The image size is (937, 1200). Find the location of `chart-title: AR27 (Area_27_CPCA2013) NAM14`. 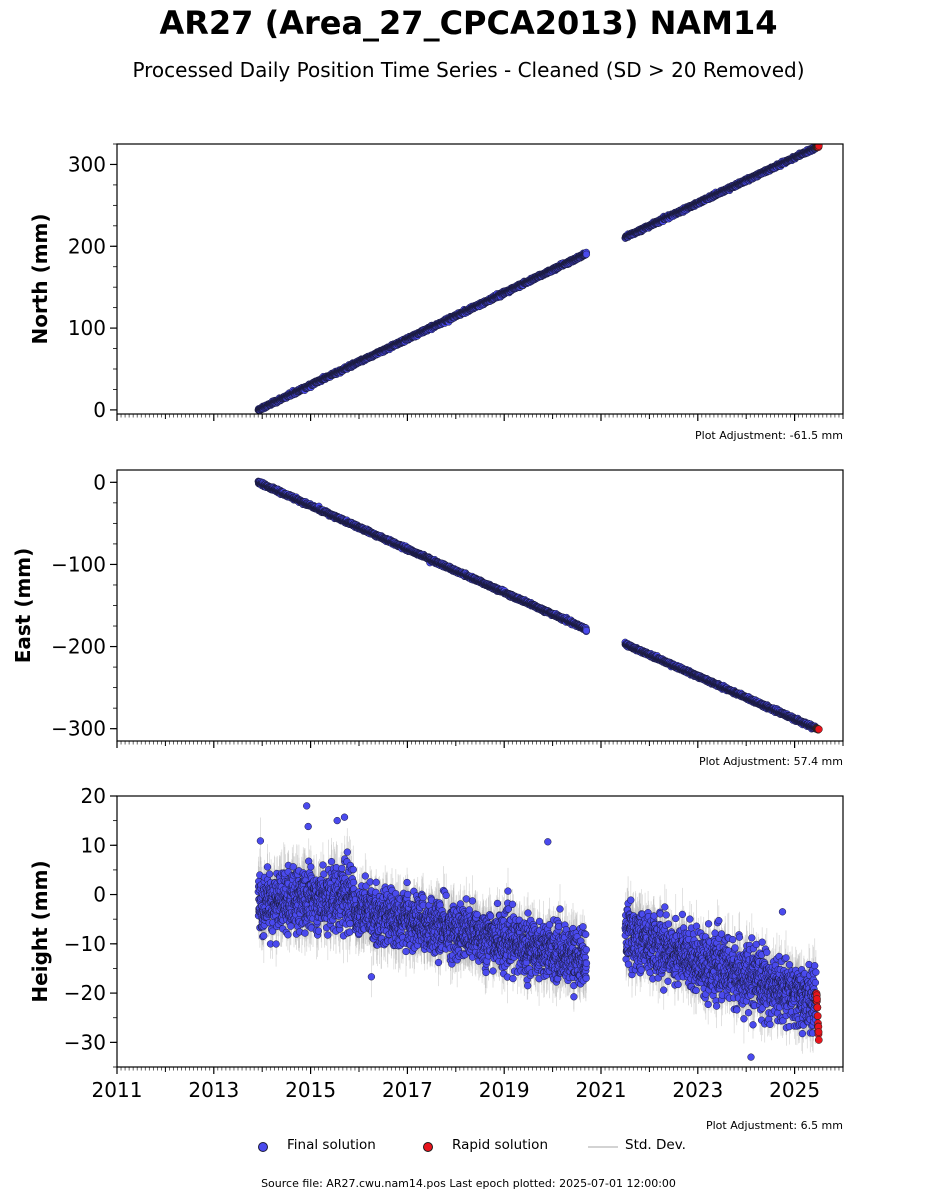

chart-title: AR27 (Area_27_CPCA2013) NAM14 is located at coordinates (468, 23).